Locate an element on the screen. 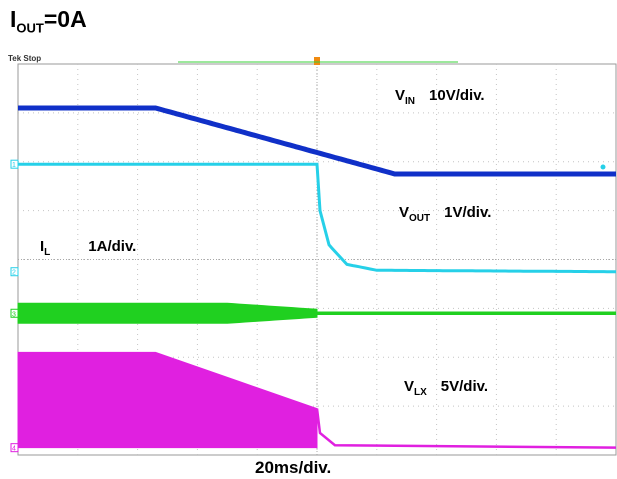  channel-marker-label: 1 is located at coordinates (14, 165).